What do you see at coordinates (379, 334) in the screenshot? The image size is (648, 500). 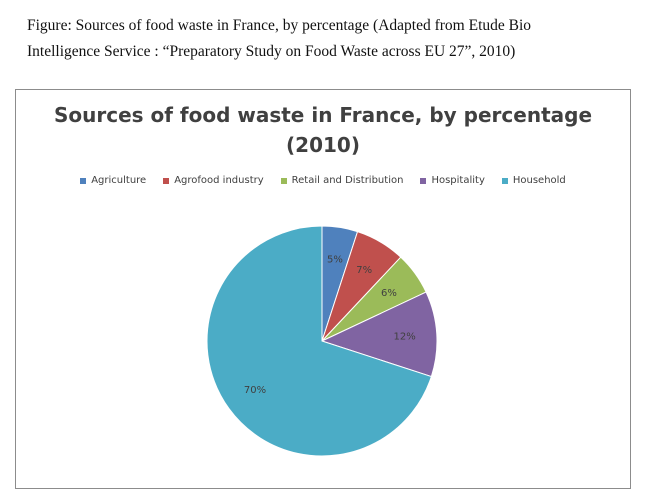 I see `pie-slice-hospitality` at bounding box center [379, 334].